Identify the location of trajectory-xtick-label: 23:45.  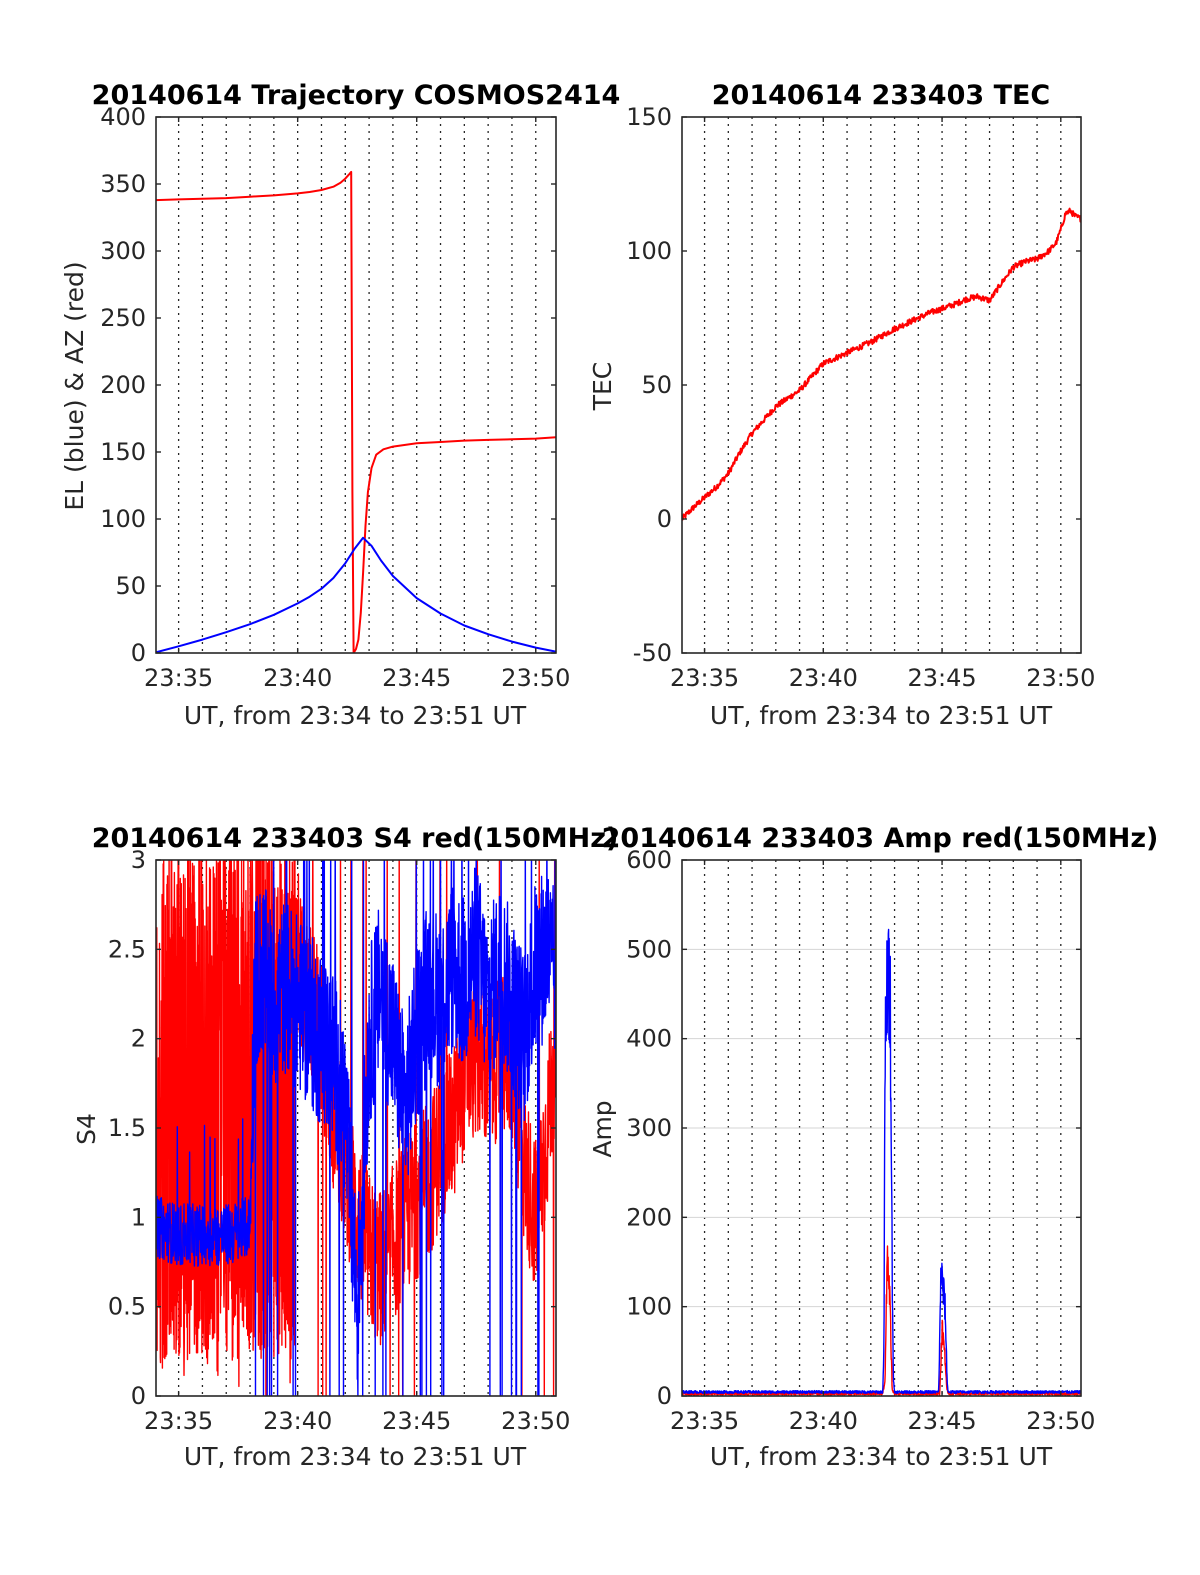
(416, 678).